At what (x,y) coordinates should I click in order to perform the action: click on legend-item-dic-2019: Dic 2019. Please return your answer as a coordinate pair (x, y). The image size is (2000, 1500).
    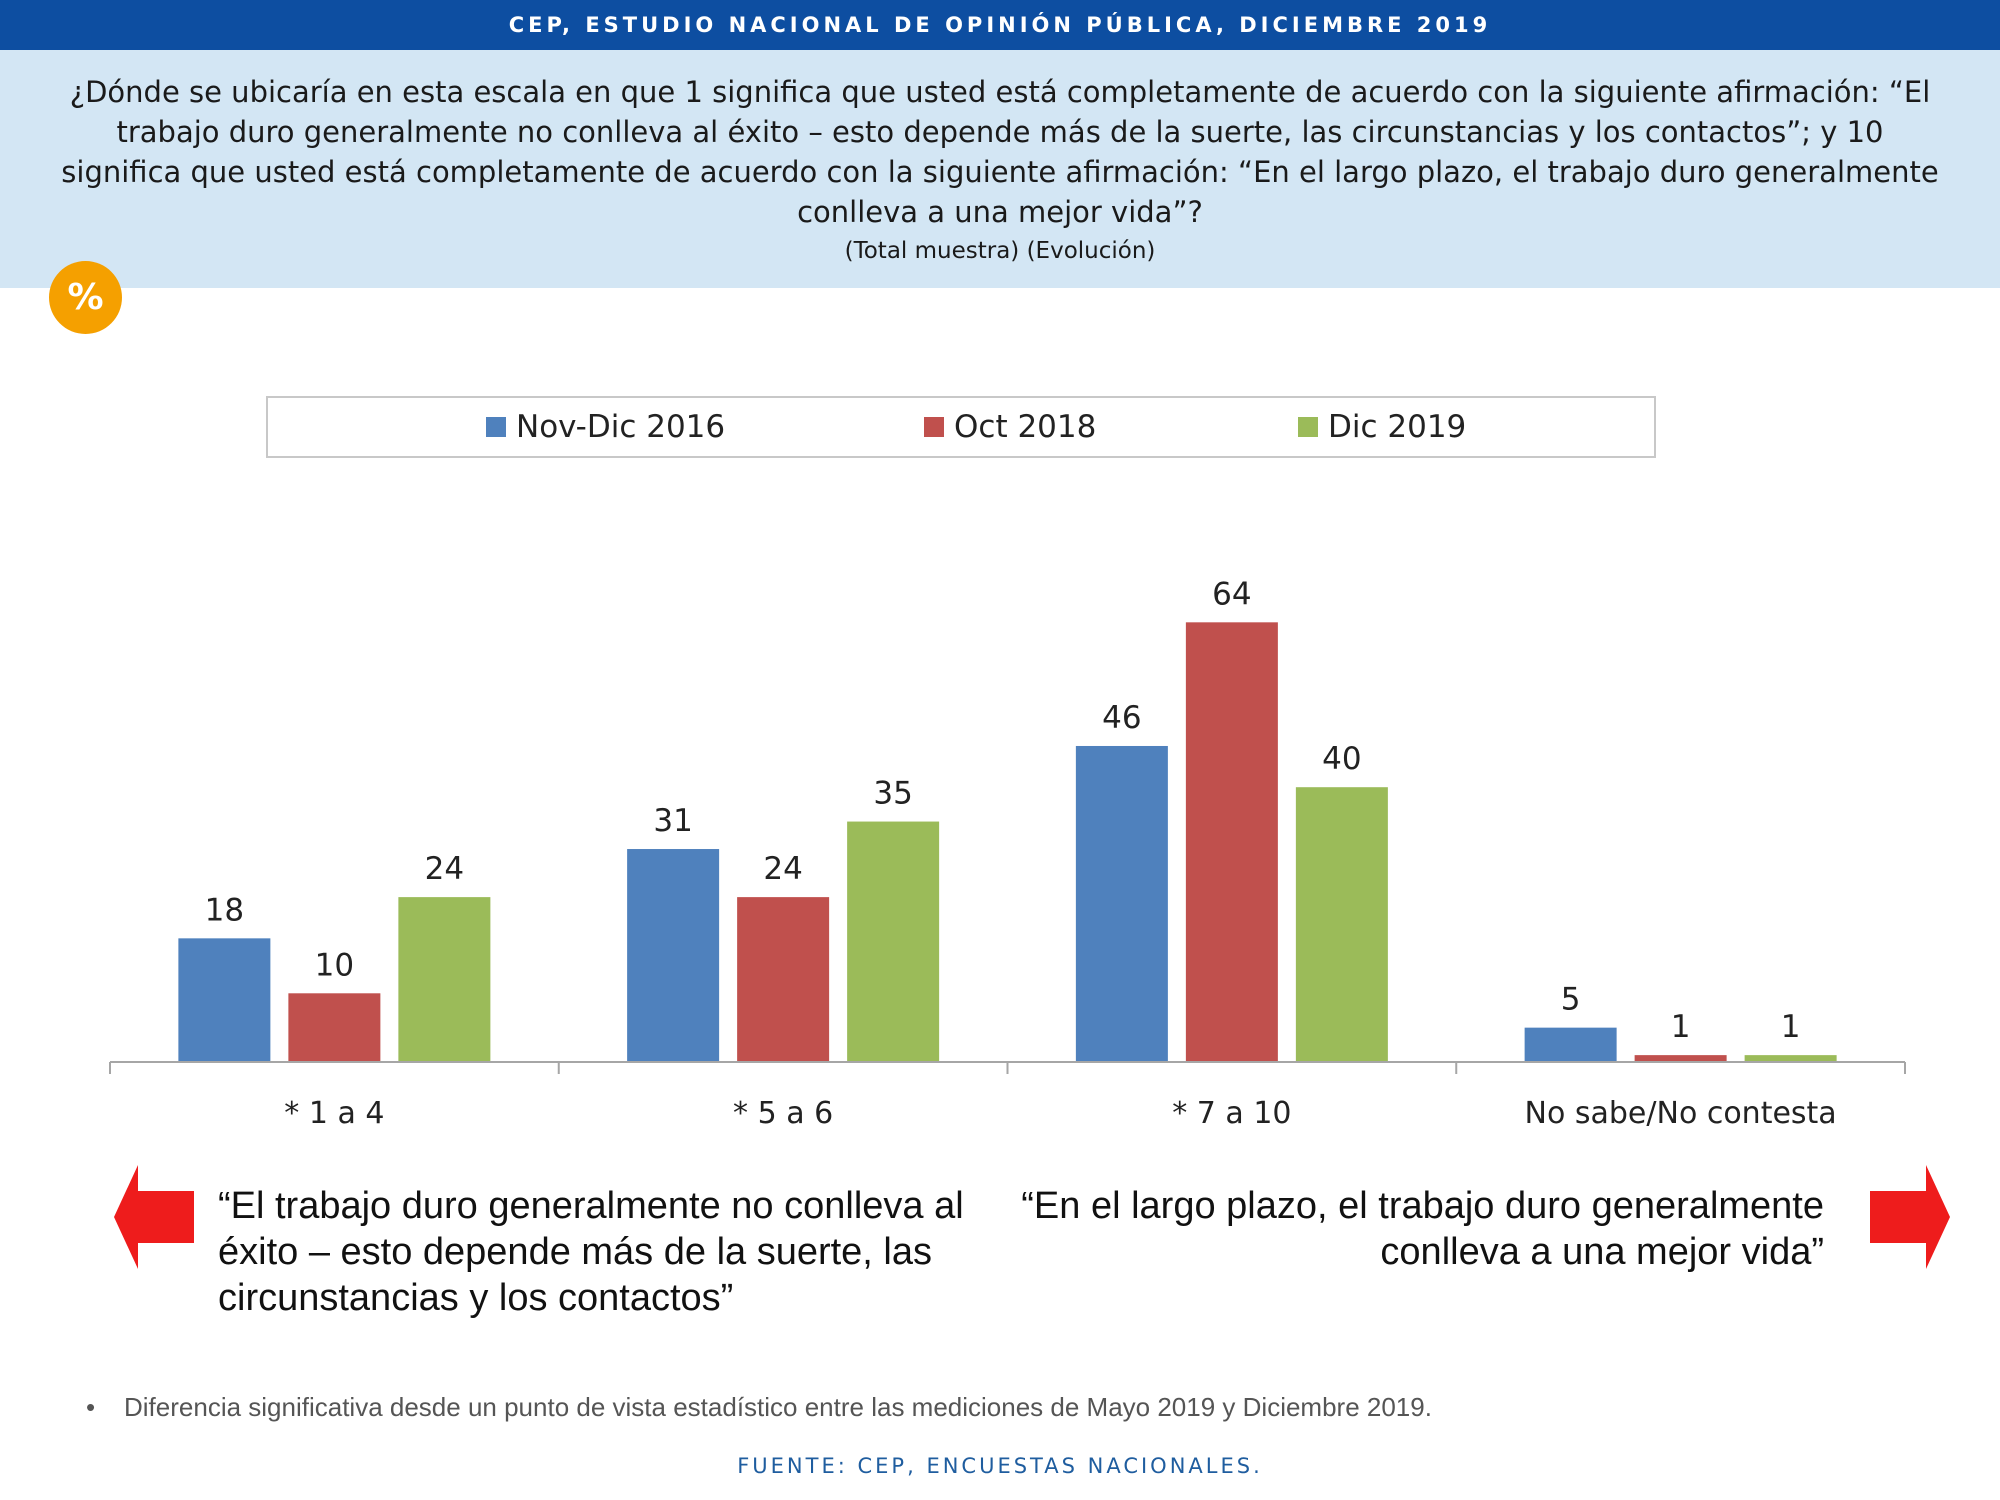
    Looking at the image, I should click on (1382, 427).